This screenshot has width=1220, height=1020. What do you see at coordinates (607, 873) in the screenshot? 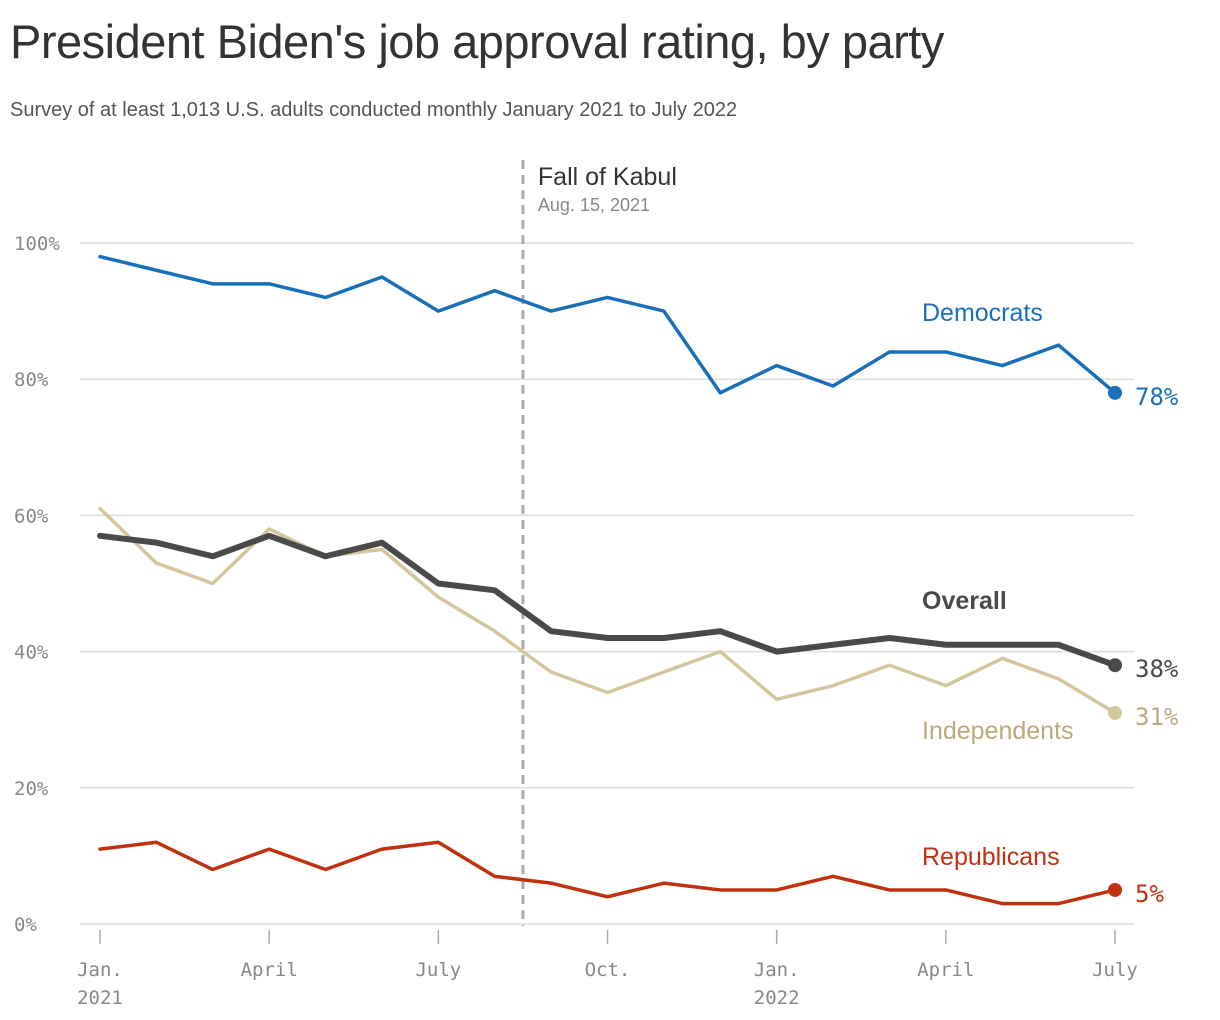
I see `republicans-line` at bounding box center [607, 873].